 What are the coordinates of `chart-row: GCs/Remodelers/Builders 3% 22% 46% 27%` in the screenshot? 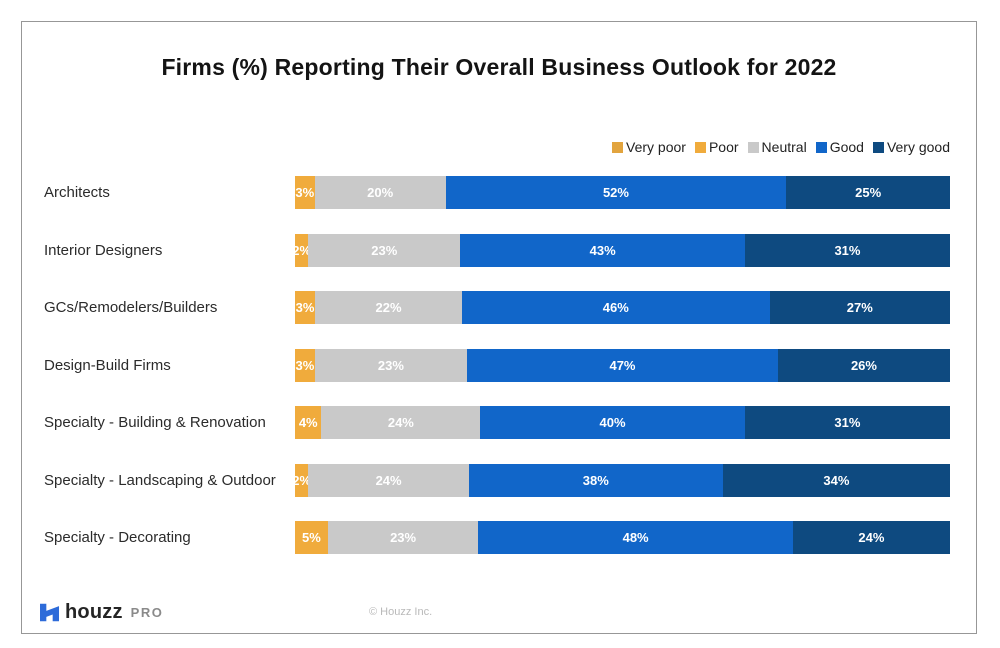 It's located at (495, 307).